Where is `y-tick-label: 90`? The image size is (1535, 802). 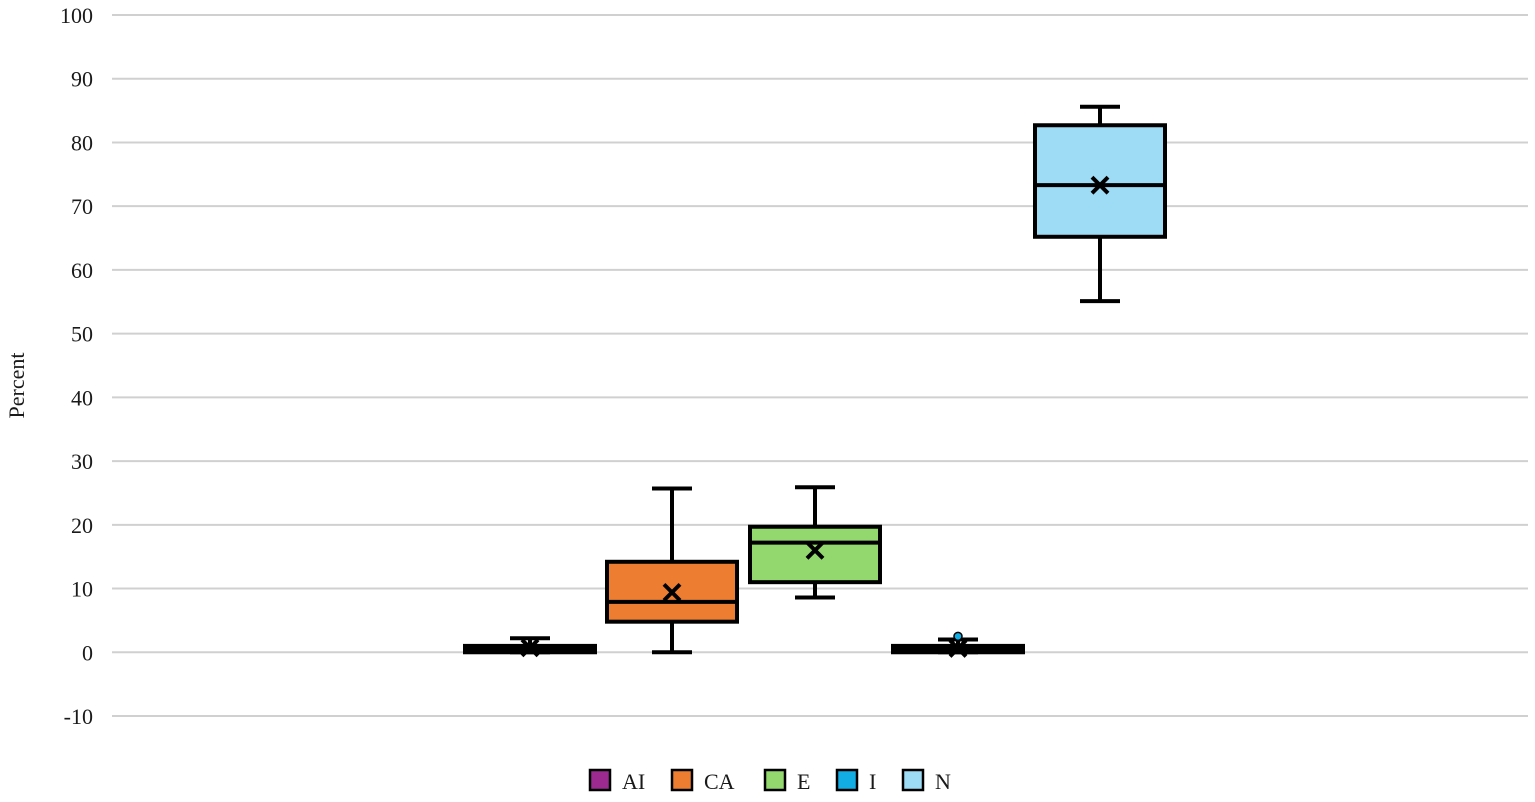 y-tick-label: 90 is located at coordinates (82, 79).